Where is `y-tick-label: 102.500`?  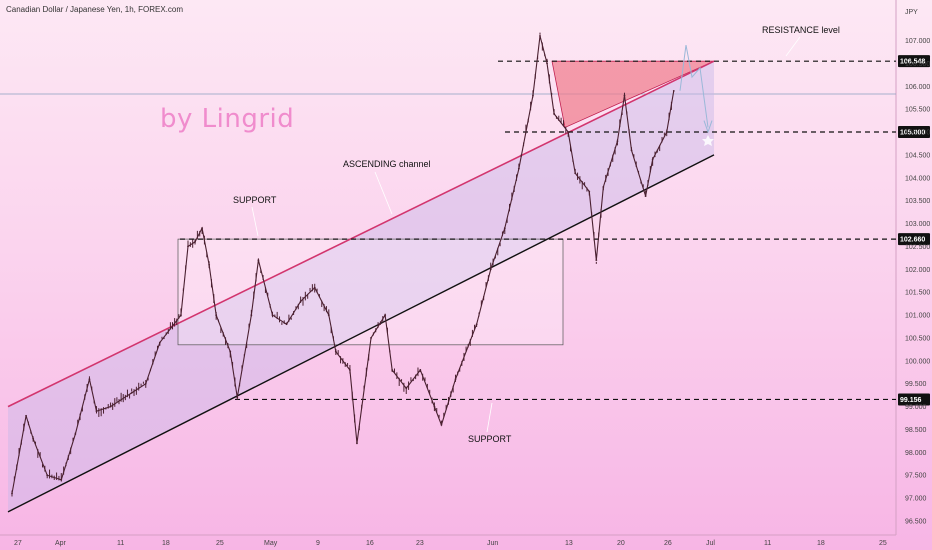
y-tick-label: 102.500 is located at coordinates (917, 247).